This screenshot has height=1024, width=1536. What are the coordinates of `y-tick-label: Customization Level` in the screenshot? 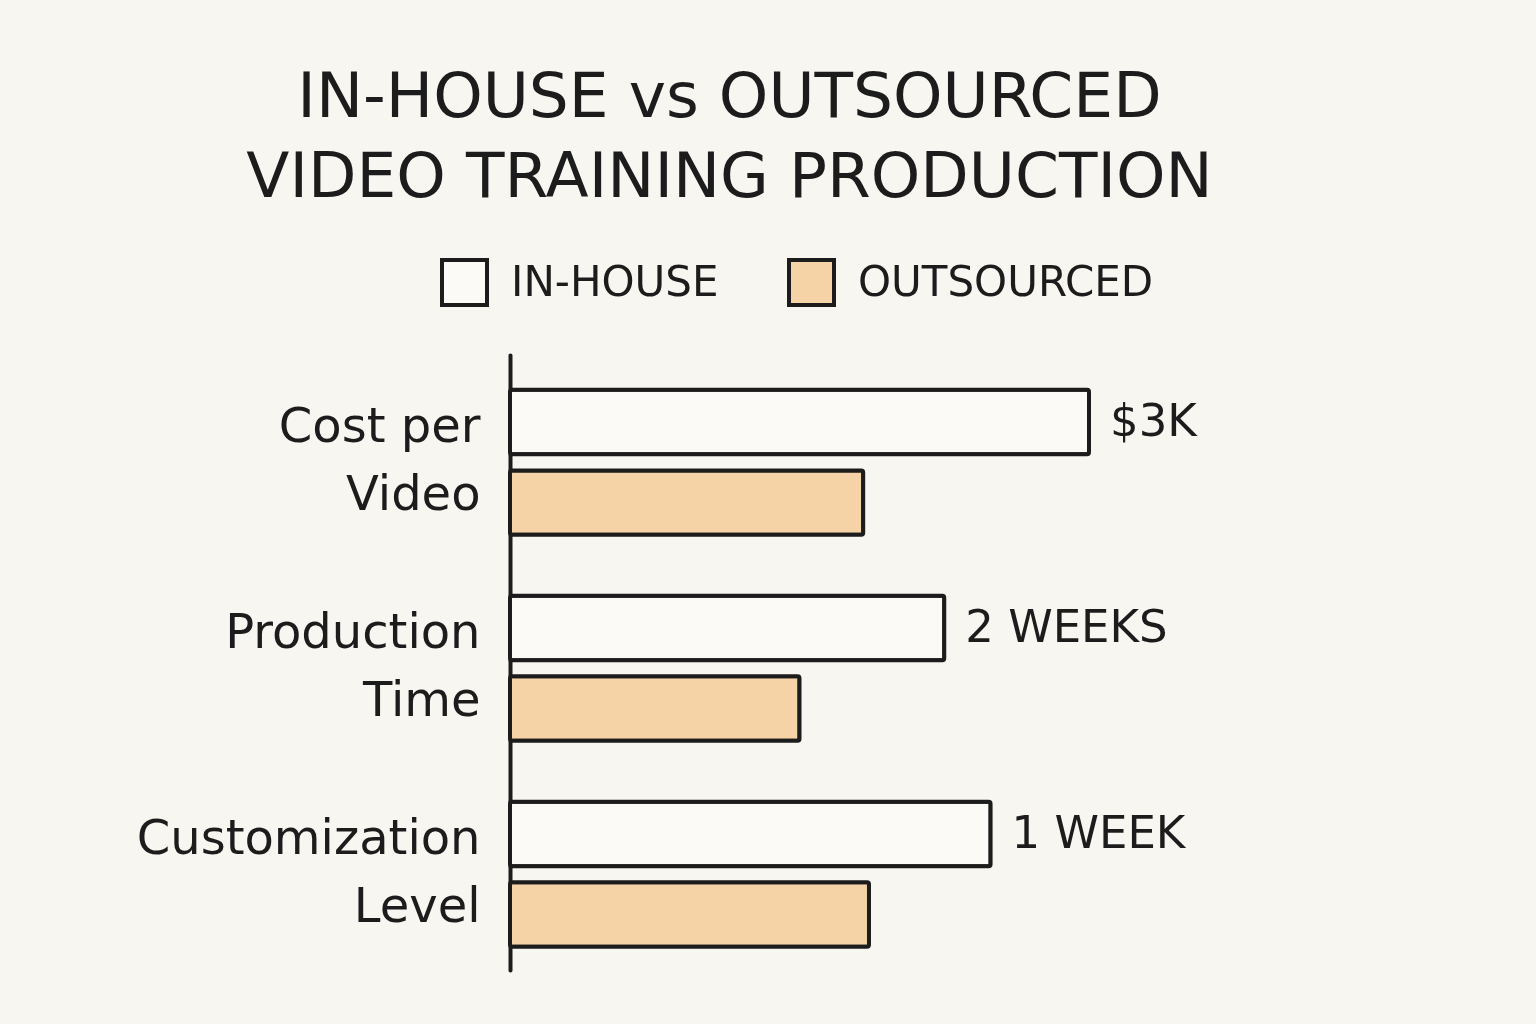 It's located at (308, 871).